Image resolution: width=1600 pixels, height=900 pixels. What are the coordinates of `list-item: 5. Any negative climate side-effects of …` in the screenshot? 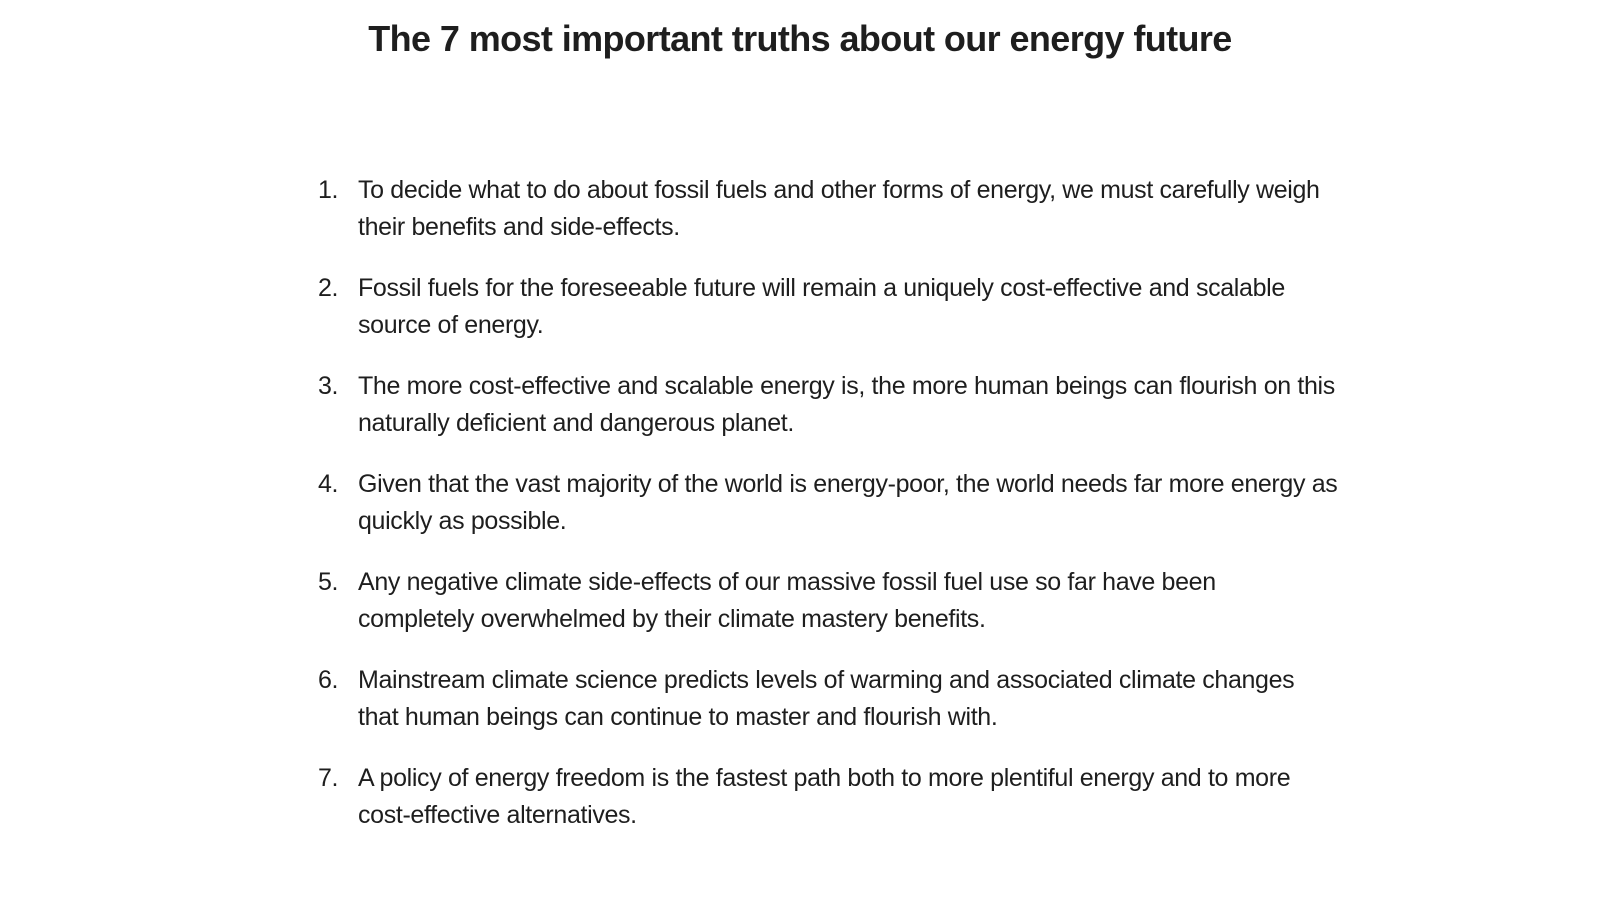 It's located at (828, 601).